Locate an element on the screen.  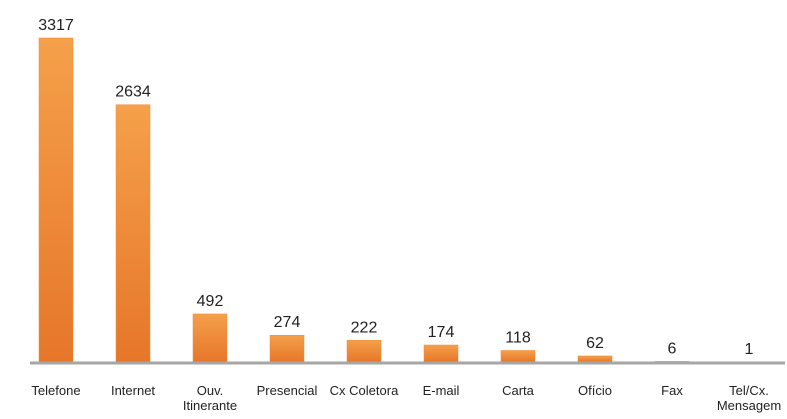
x-tick-label: E-mail is located at coordinates (441, 390).